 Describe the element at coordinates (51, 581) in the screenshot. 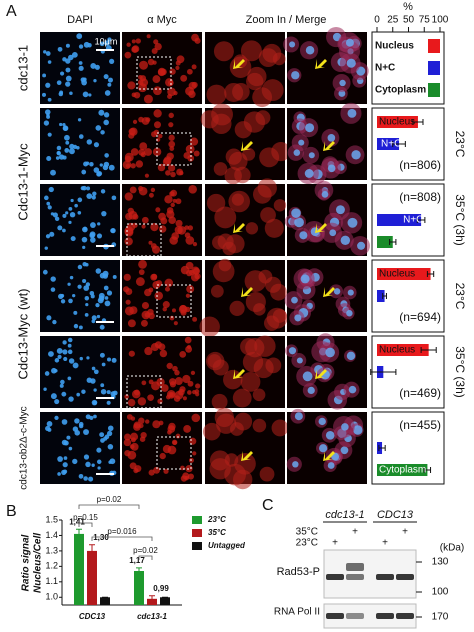

I see `y-tick-label: 1.1` at that location.